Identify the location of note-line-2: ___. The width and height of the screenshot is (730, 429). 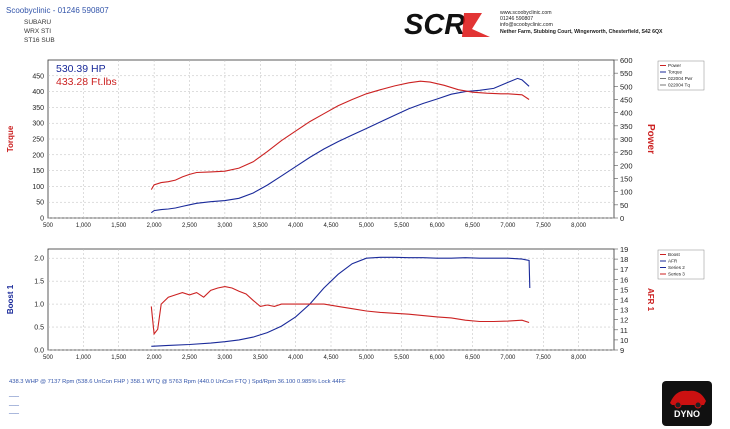
(14, 402).